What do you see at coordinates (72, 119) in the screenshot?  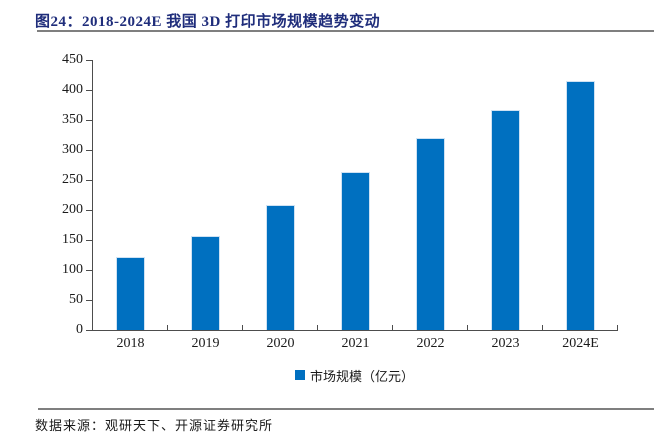 I see `y-axis-tick-label: 350` at bounding box center [72, 119].